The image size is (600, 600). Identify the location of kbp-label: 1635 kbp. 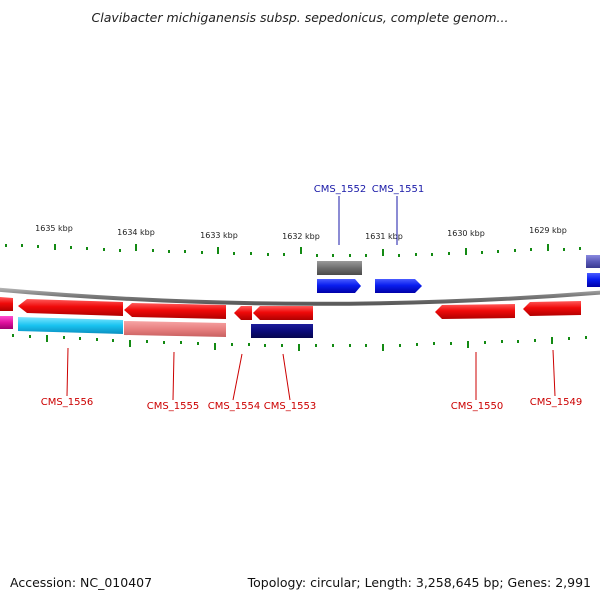
(54, 228).